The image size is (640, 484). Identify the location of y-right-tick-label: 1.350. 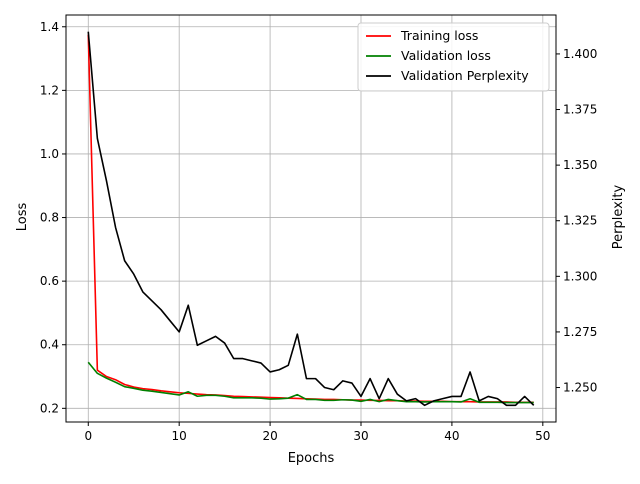
(580, 165).